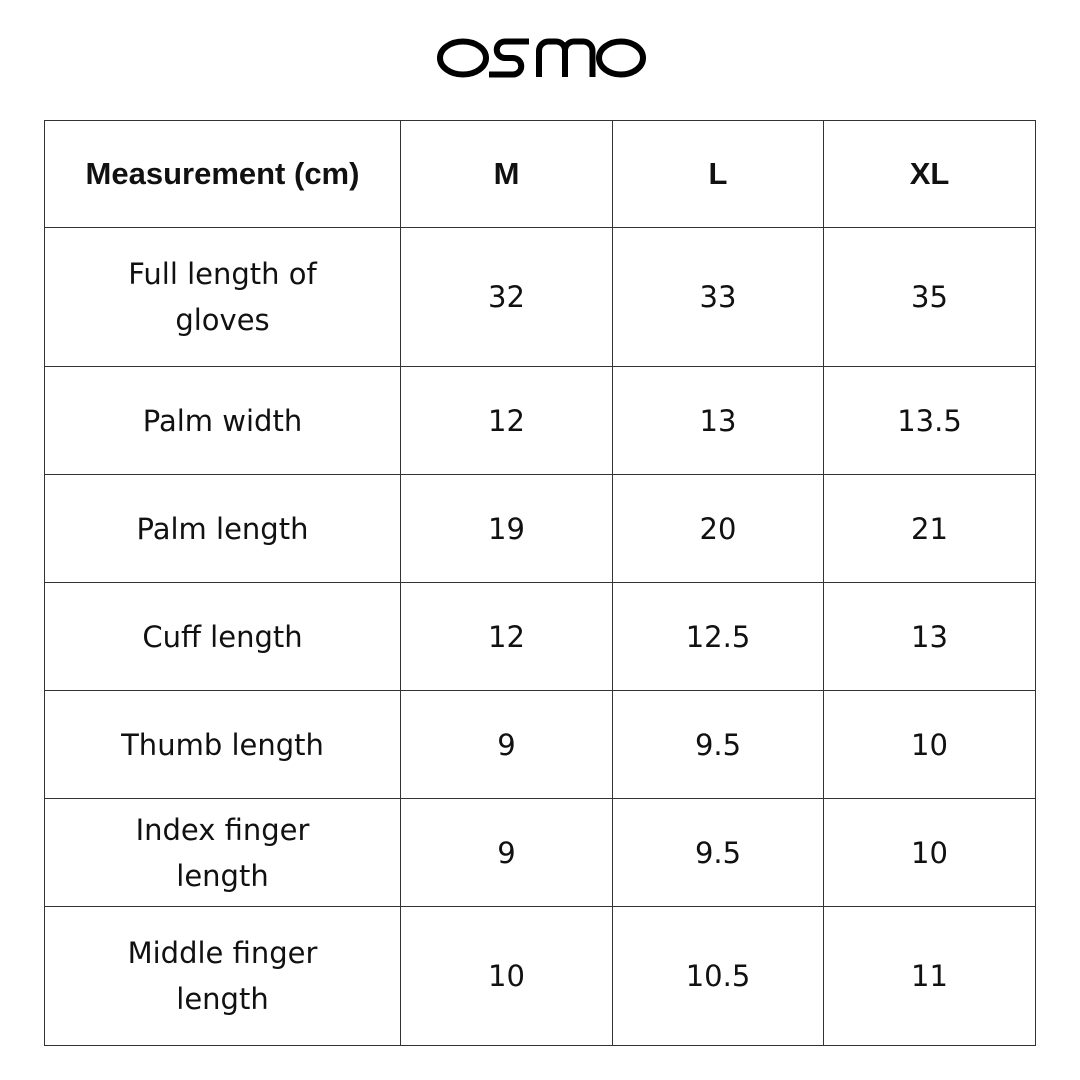 This screenshot has height=1080, width=1080. Describe the element at coordinates (718, 976) in the screenshot. I see `size-value: 10.5` at that location.